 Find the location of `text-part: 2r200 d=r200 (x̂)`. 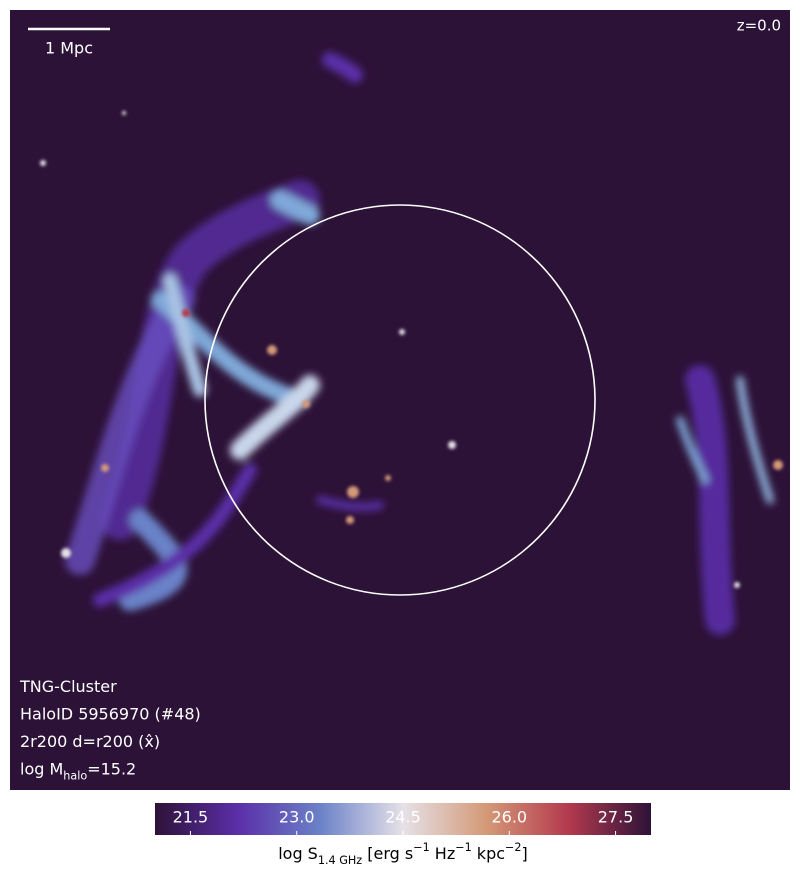

text-part: 2r200 d=r200 (x̂) is located at coordinates (90, 741).